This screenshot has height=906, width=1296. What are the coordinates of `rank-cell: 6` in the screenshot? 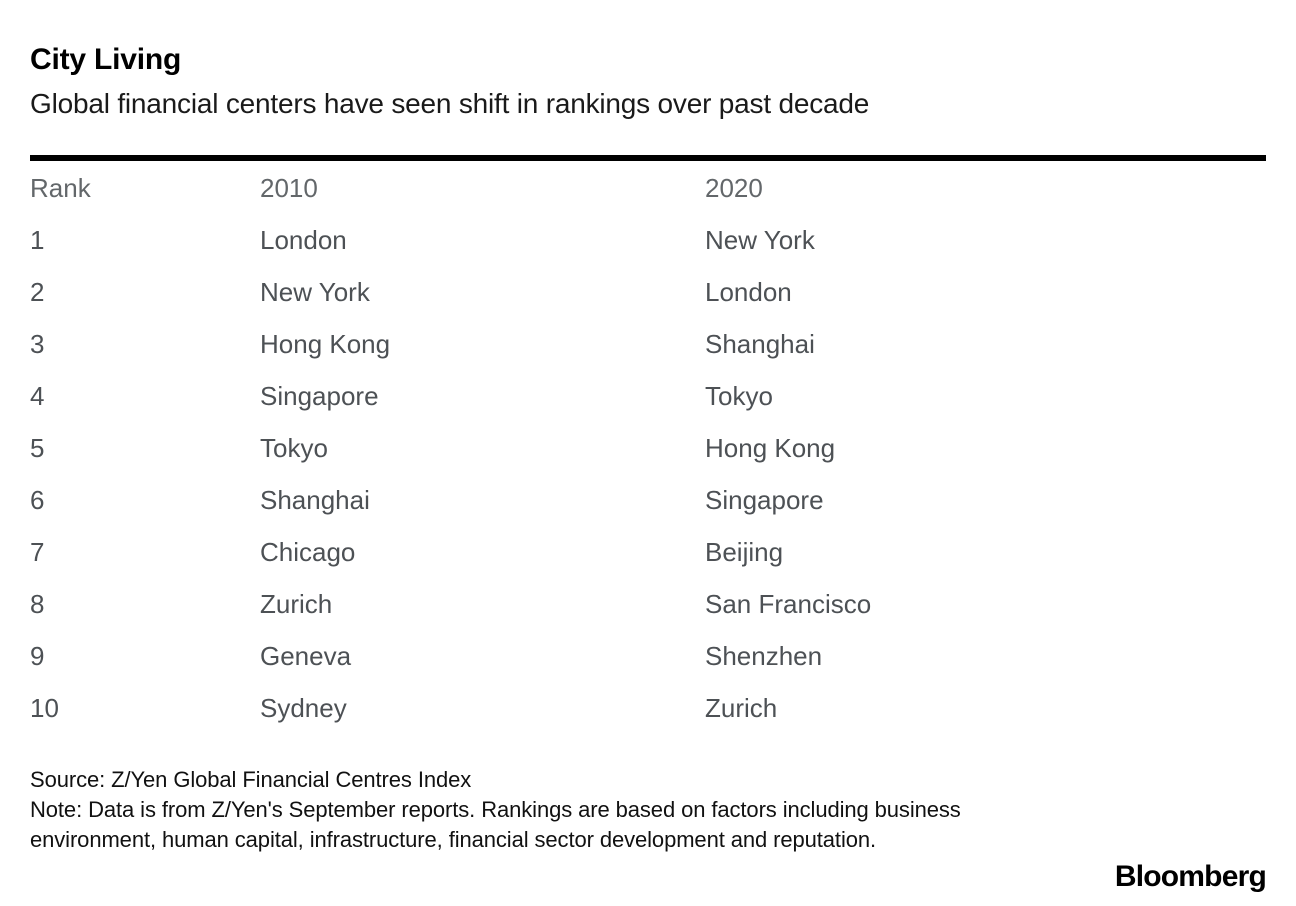 It's located at (37, 500).